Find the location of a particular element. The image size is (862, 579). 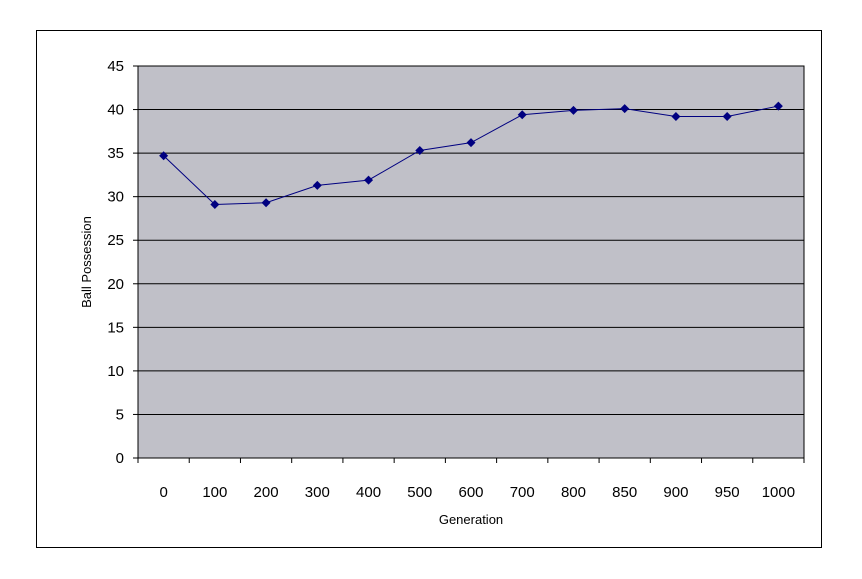

x-tick-label: 600 is located at coordinates (470, 492).